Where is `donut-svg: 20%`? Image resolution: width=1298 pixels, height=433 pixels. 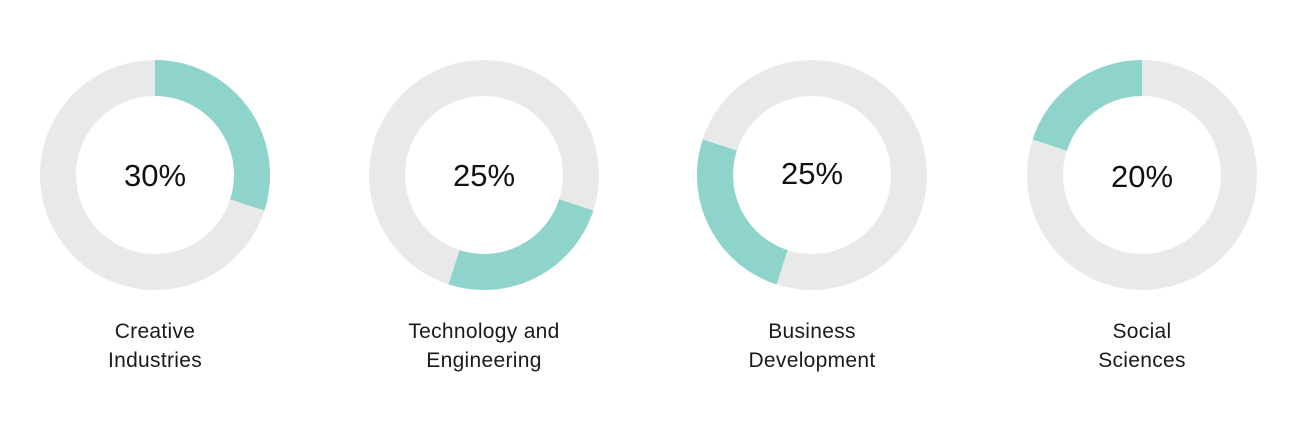
donut-svg: 20% is located at coordinates (1142, 175).